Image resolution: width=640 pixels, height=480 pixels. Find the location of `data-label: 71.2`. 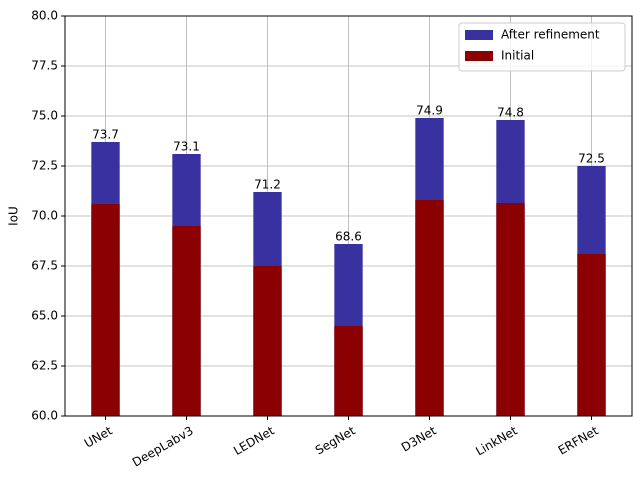

data-label: 71.2 is located at coordinates (267, 185).